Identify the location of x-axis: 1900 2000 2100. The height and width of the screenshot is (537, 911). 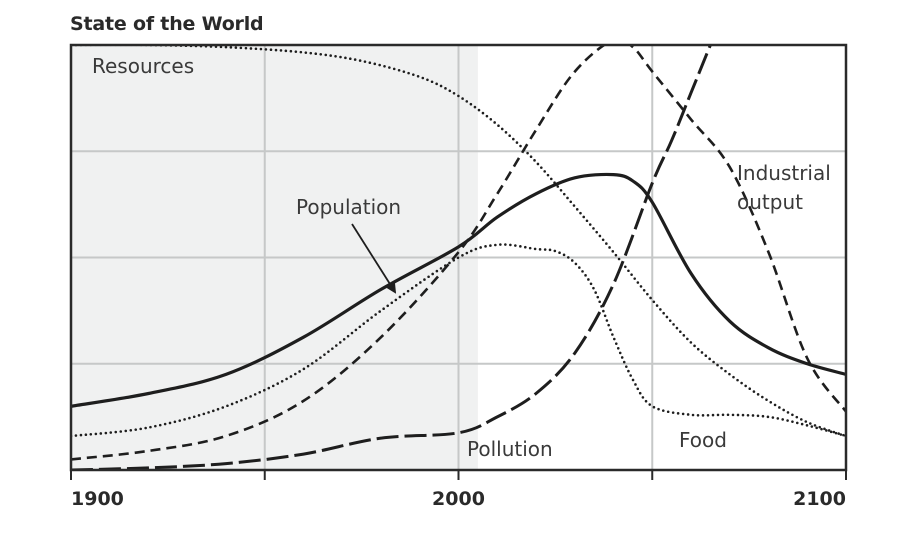
(458, 490).